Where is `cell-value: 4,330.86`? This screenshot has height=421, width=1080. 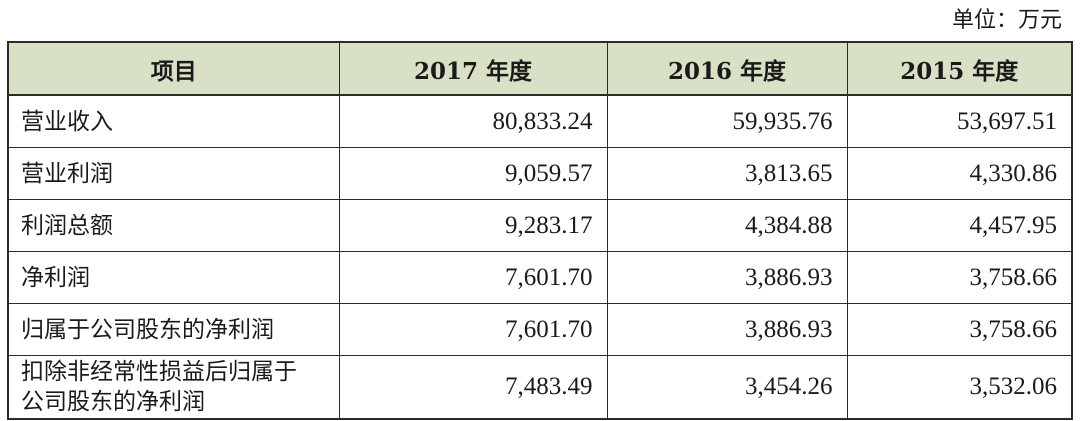
cell-value: 4,330.86 is located at coordinates (959, 173).